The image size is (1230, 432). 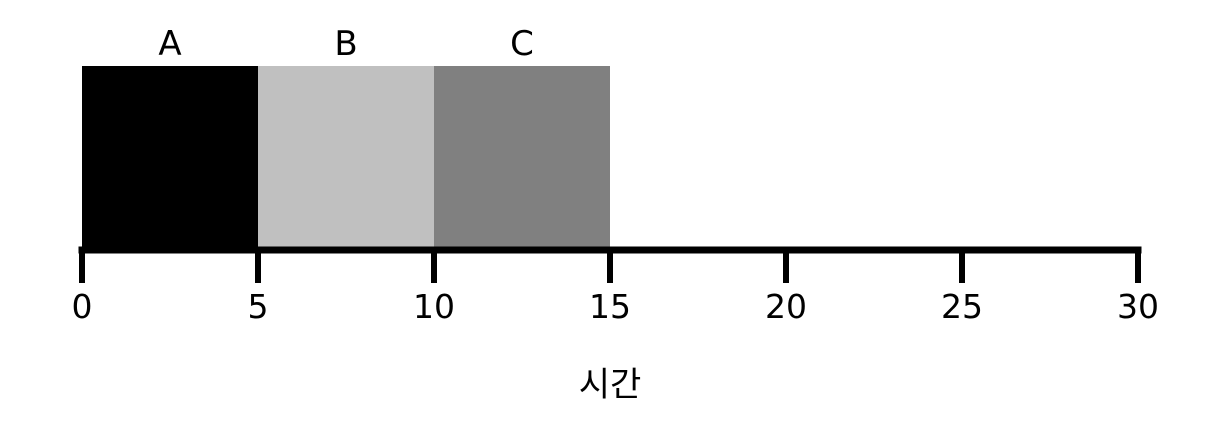 What do you see at coordinates (610, 385) in the screenshot?
I see `x-axis-title: 시간` at bounding box center [610, 385].